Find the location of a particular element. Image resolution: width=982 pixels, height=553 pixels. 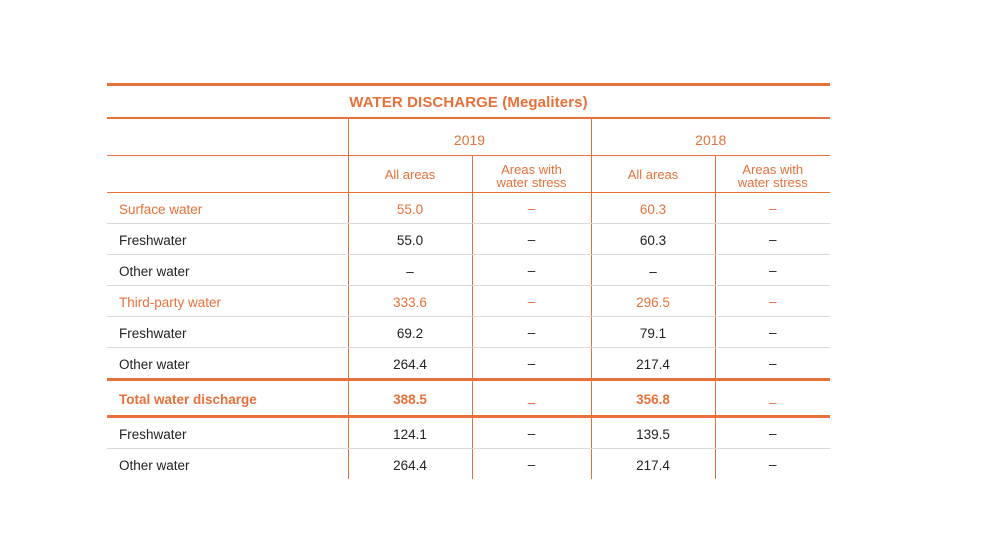

cell-all-areas-2018: 139.5 is located at coordinates (652, 432).